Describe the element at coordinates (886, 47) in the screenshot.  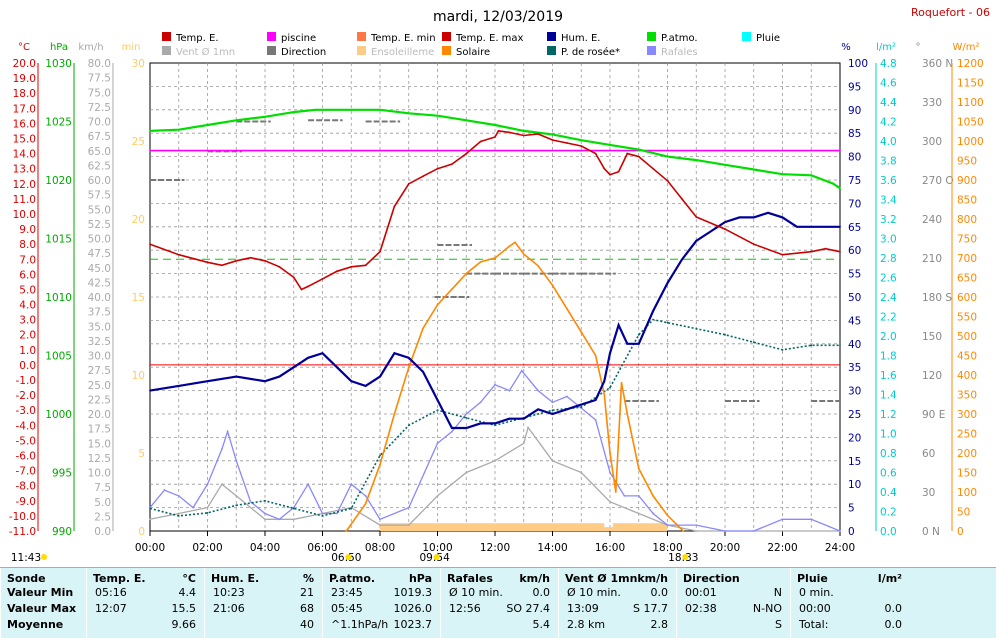
I see `axis-unit-rain: l/m²` at that location.